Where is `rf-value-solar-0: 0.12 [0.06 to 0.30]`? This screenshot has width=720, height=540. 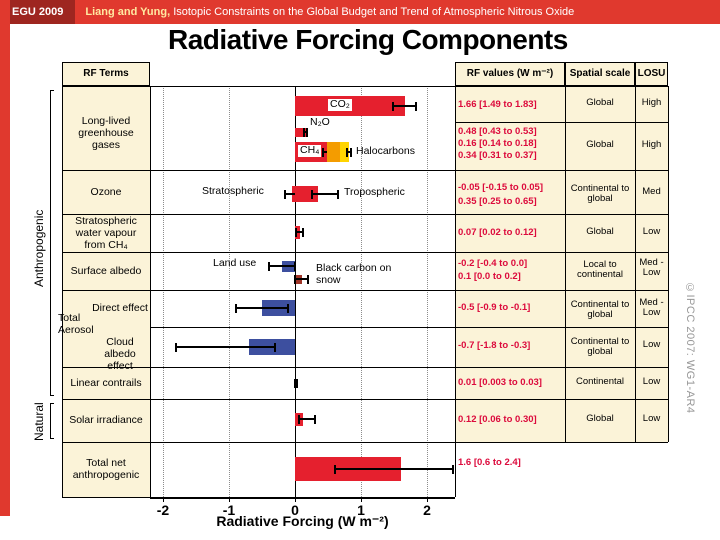 rf-value-solar-0: 0.12 [0.06 to 0.30] is located at coordinates (497, 419).